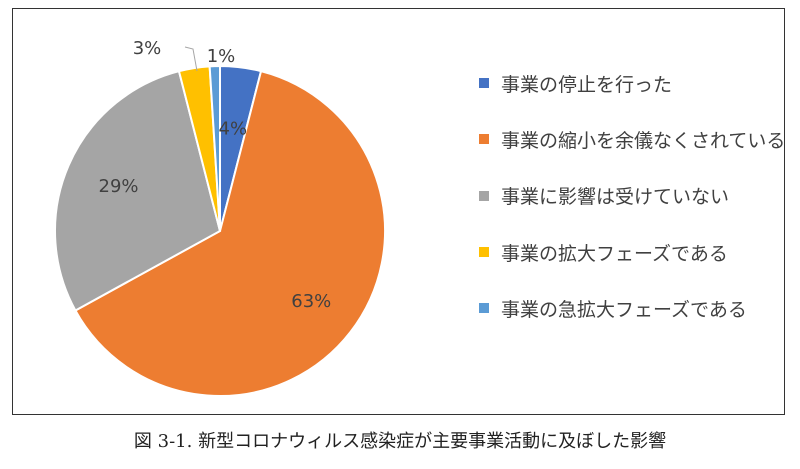 This screenshot has width=800, height=469. What do you see at coordinates (587, 84) in the screenshot?
I see `legend-label: 事業の停止を行った` at bounding box center [587, 84].